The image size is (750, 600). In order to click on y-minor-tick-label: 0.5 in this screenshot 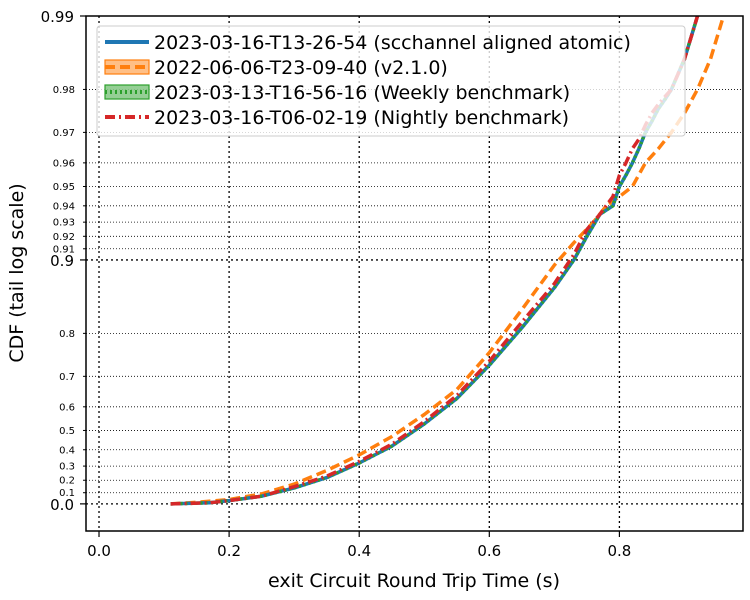, I will do `click(67, 431)`.